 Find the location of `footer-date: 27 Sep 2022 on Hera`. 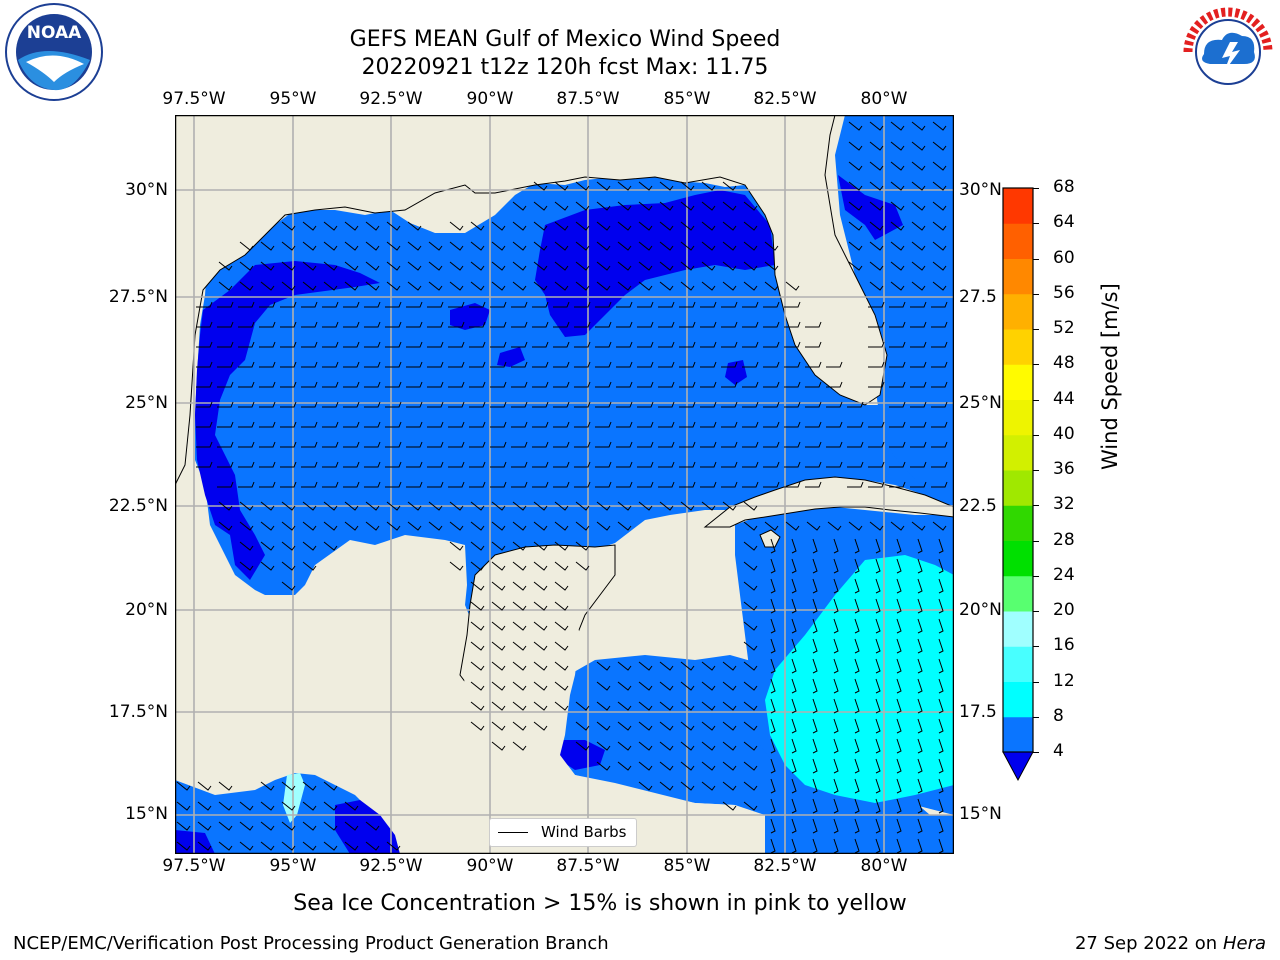

footer-date: 27 Sep 2022 on Hera is located at coordinates (1170, 943).